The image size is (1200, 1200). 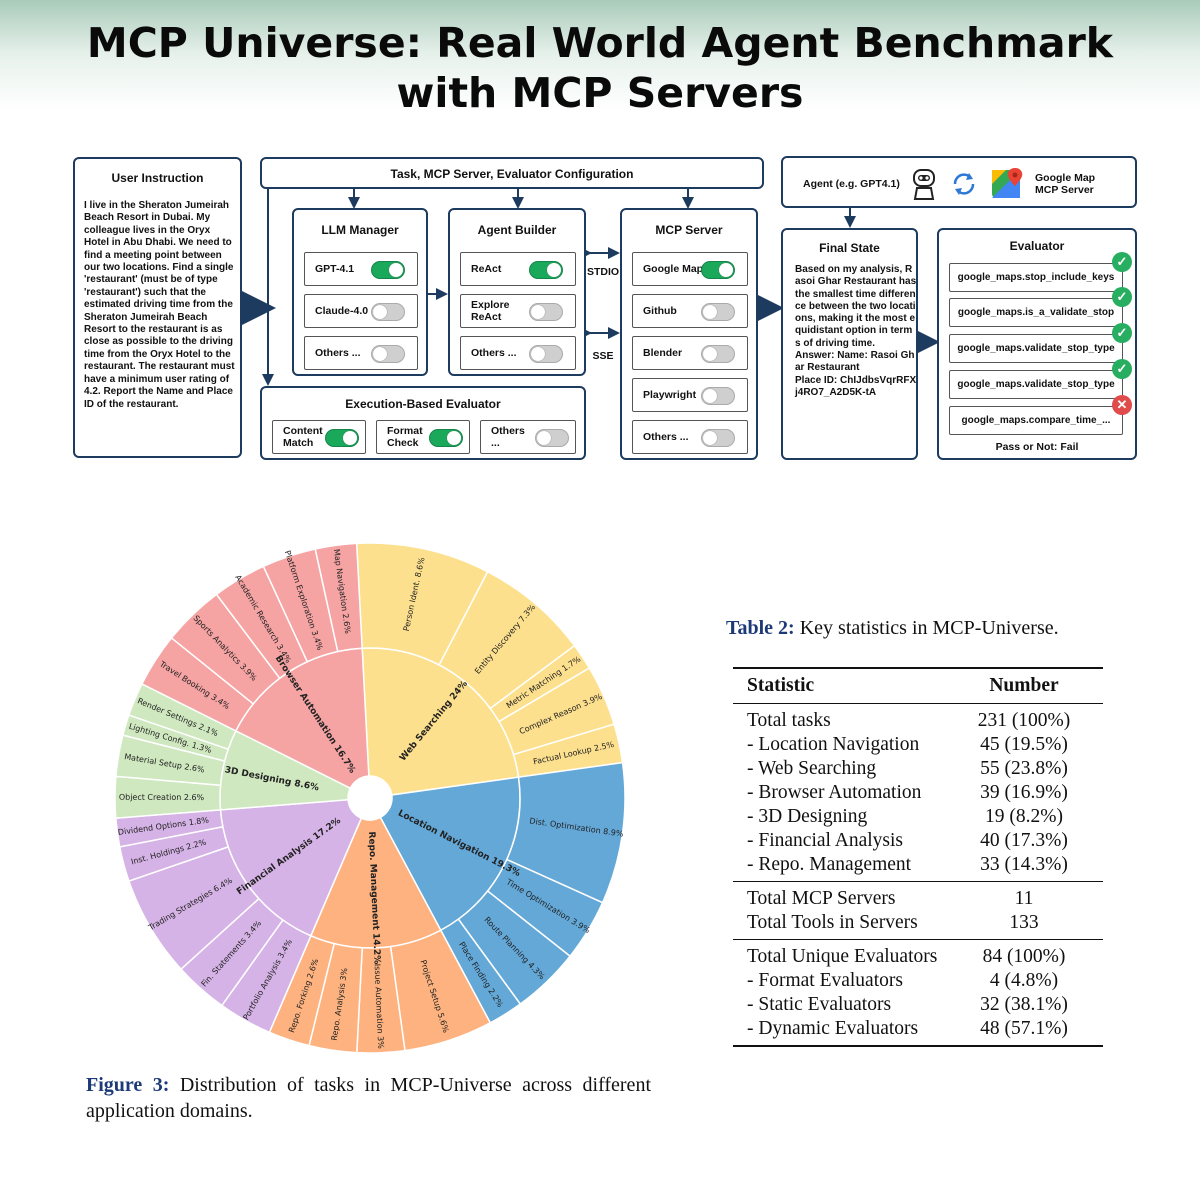 What do you see at coordinates (603, 272) in the screenshot?
I see `protocol-stdio: STDIO` at bounding box center [603, 272].